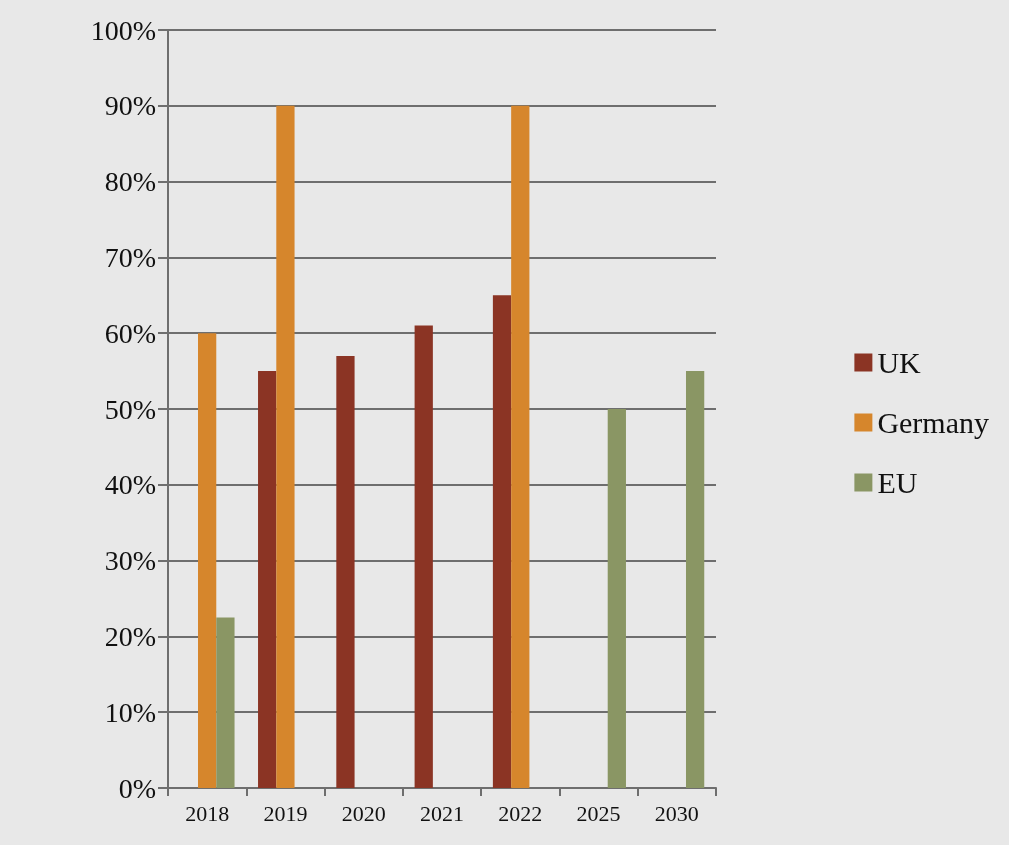 The image size is (1009, 845). What do you see at coordinates (130, 485) in the screenshot?
I see `y-tick-label: 40%` at bounding box center [130, 485].